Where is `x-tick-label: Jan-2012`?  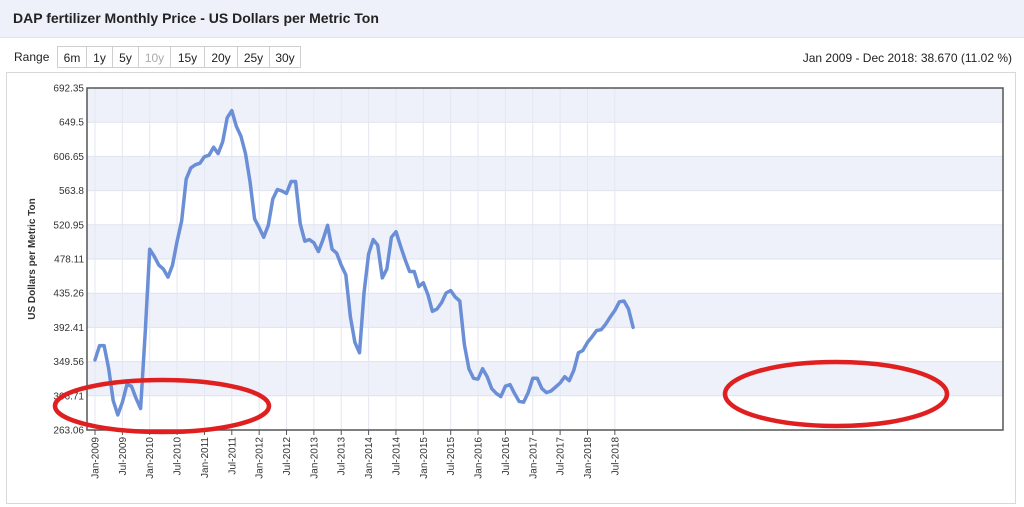 x-tick-label: Jan-2012 is located at coordinates (260, 458).